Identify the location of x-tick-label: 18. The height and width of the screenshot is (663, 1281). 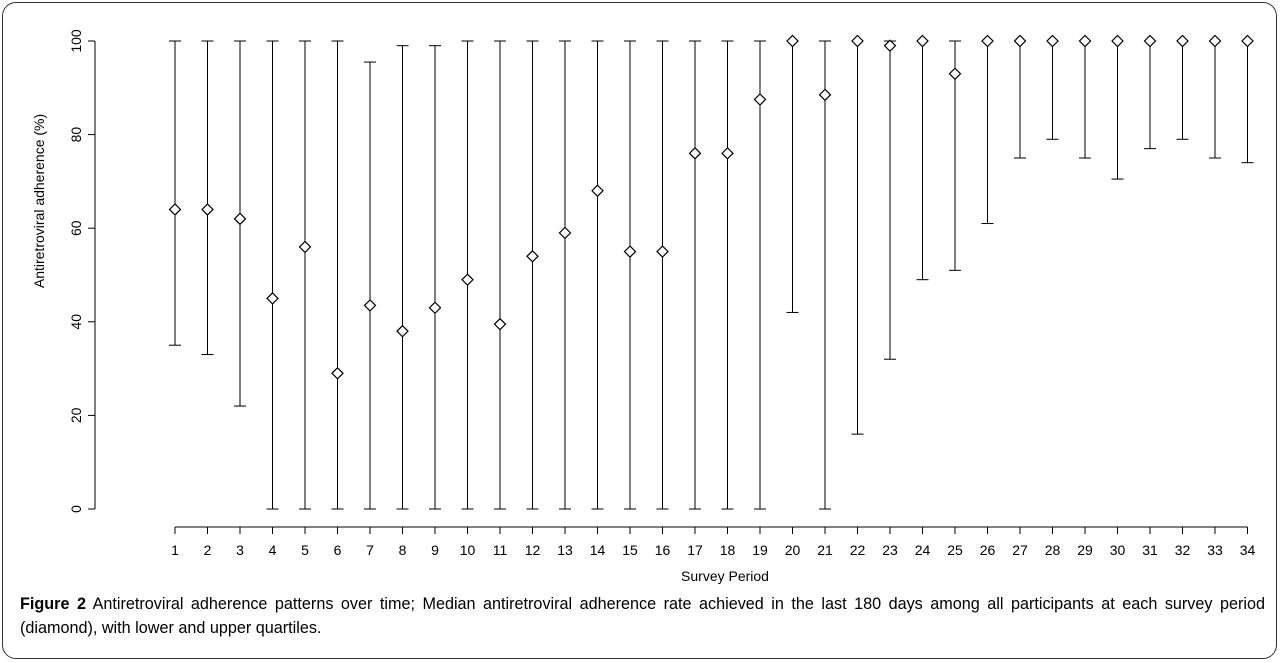
(728, 550).